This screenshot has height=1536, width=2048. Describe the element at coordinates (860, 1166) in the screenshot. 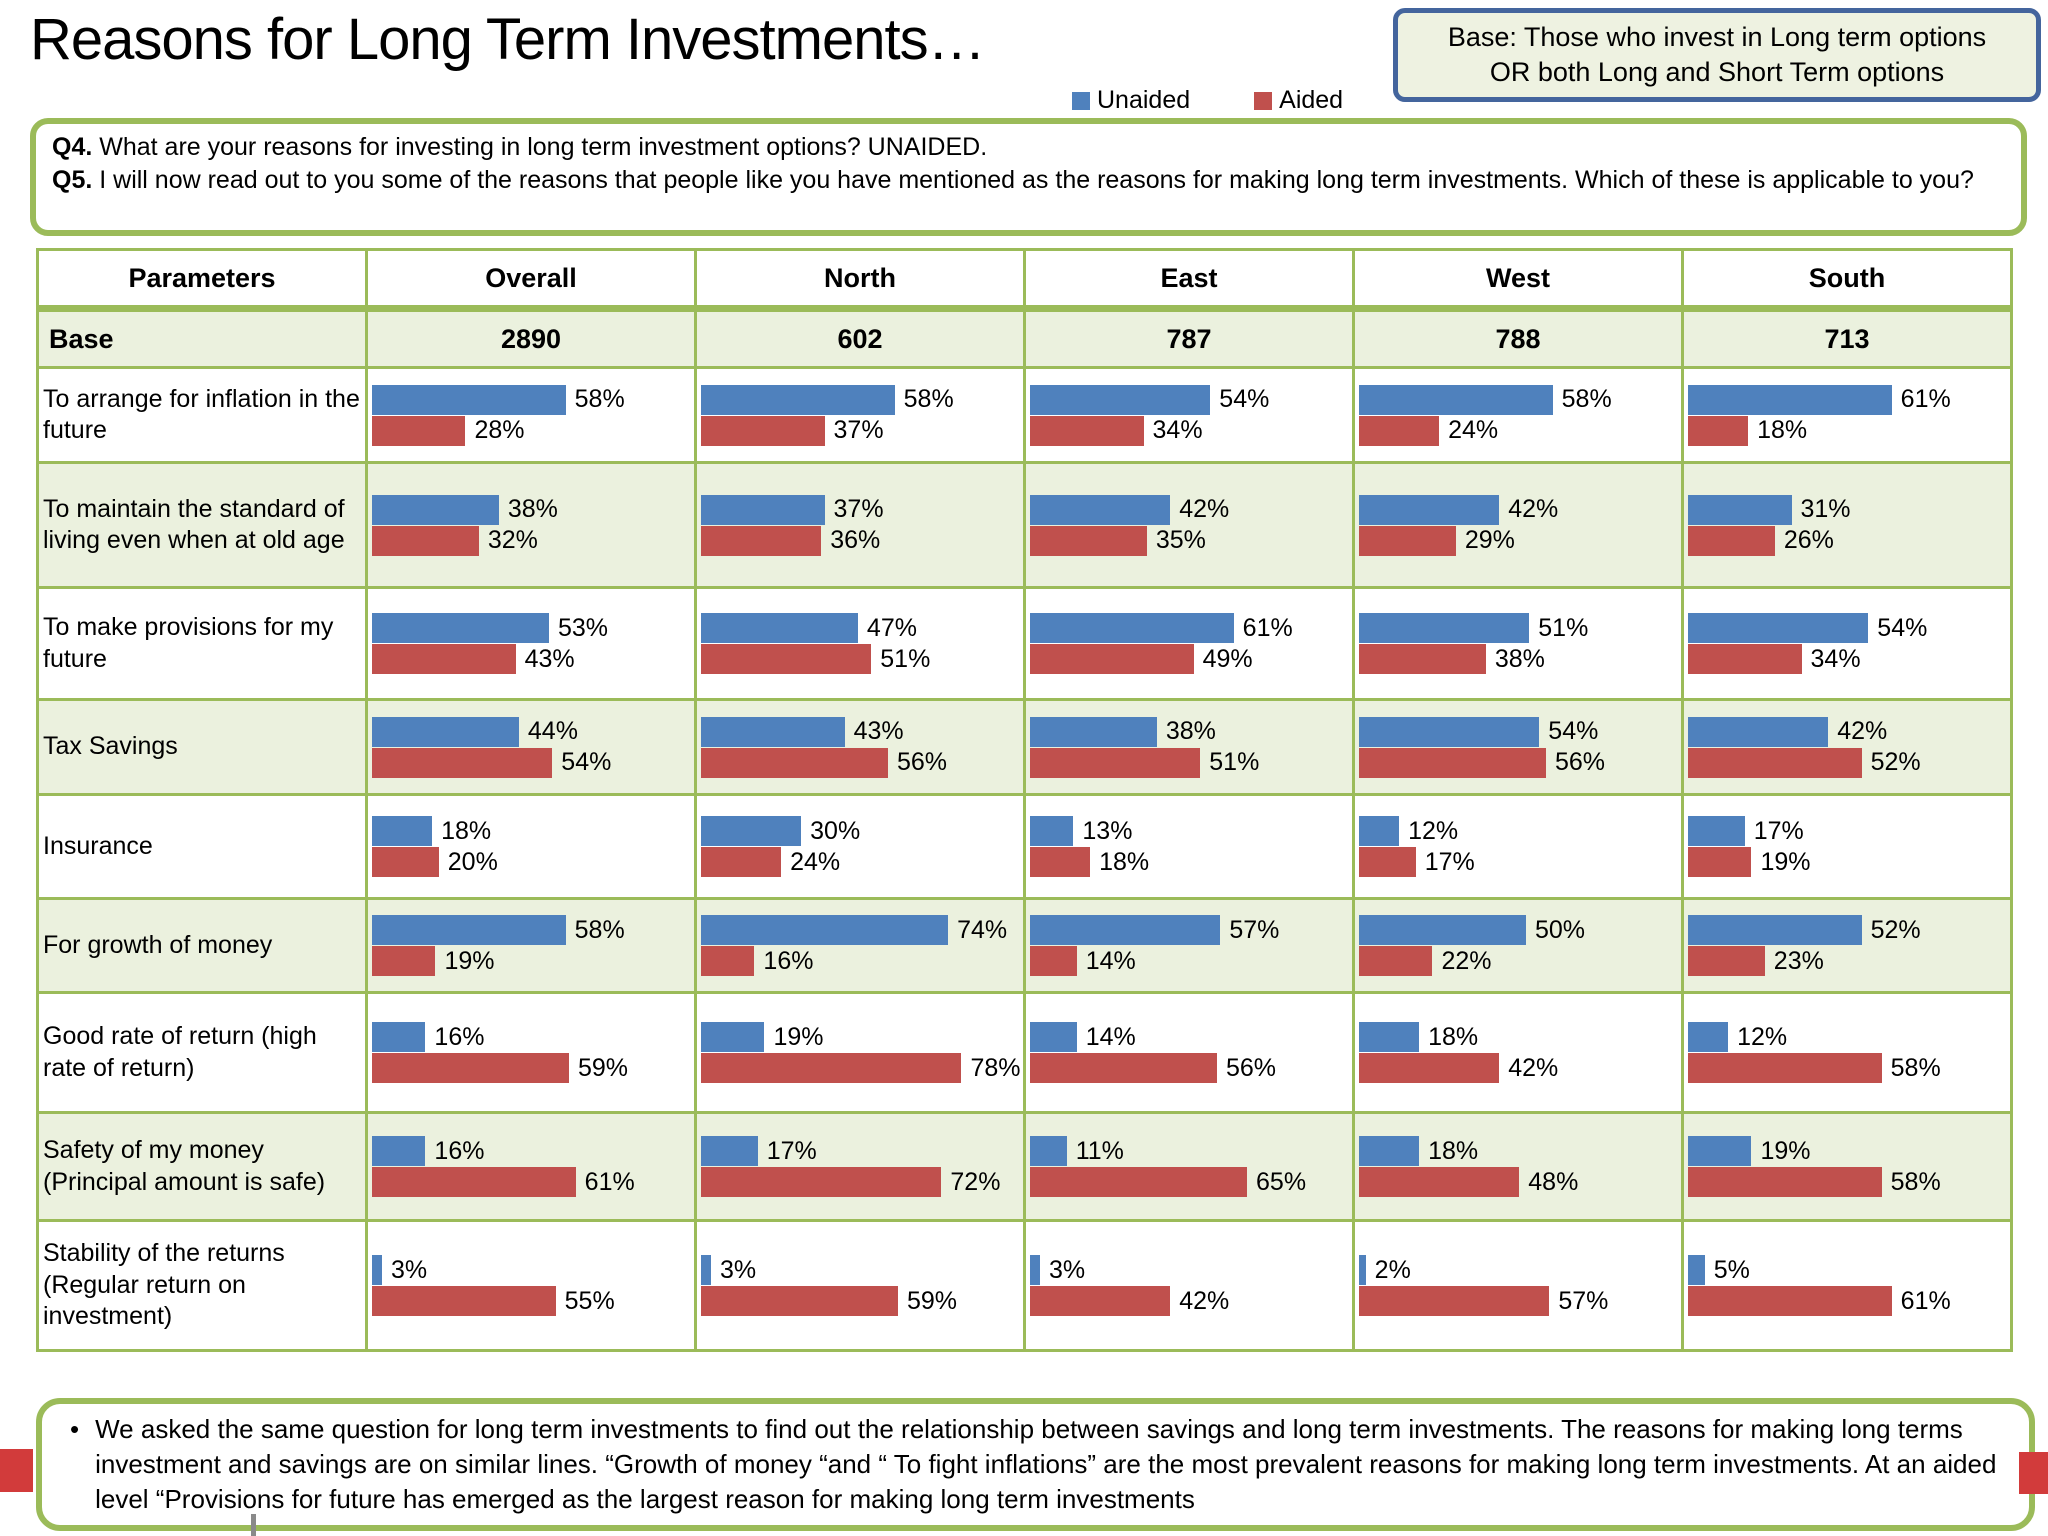

I see `chart-cell: 17% 72%` at that location.